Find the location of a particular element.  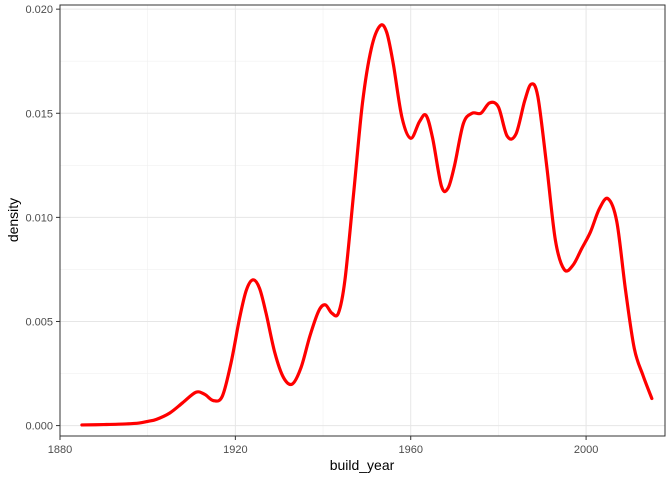

x-axis-title: build_year is located at coordinates (362, 465).